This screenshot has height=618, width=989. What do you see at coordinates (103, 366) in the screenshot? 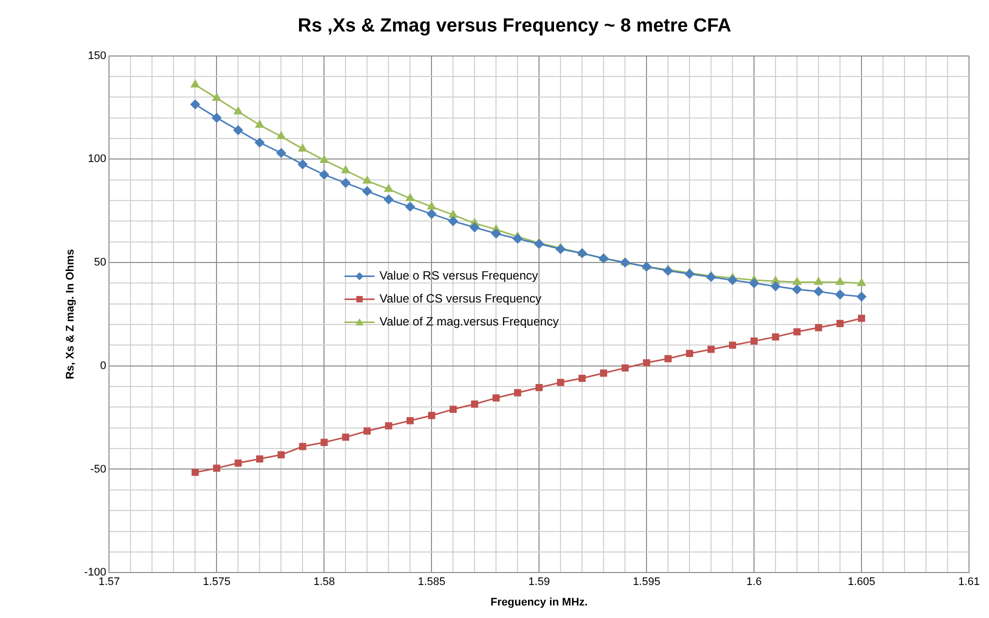
I see `y-tick-label: 0` at bounding box center [103, 366].